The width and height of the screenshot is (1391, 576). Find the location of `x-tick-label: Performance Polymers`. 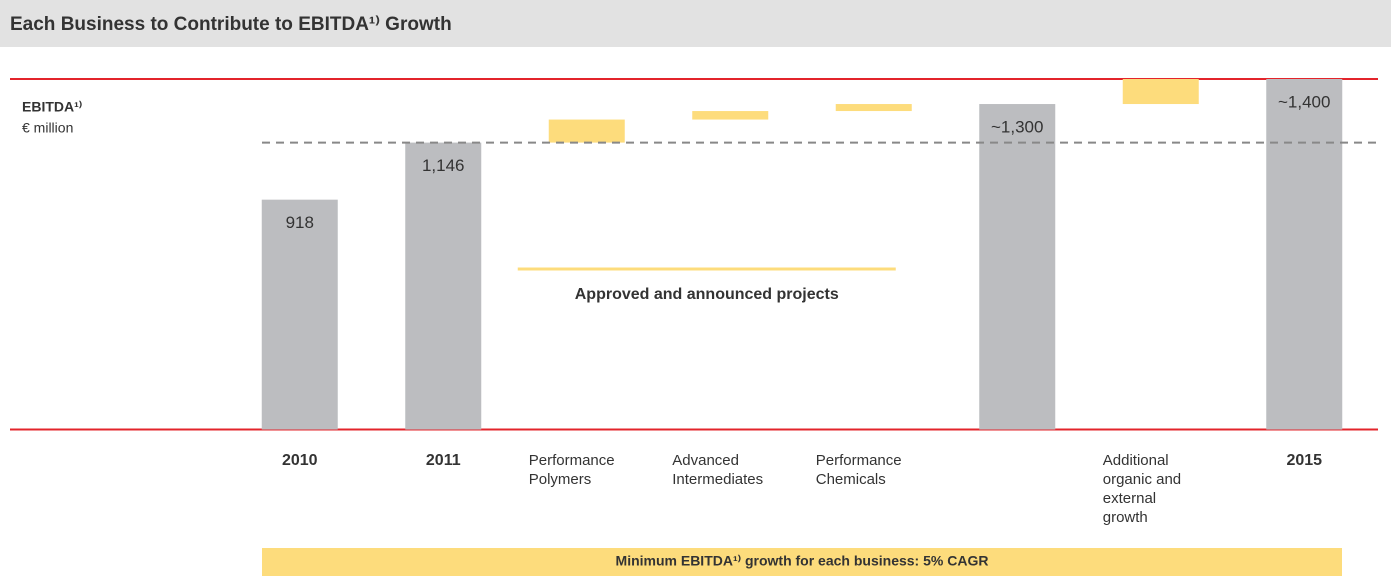

x-tick-label: Performance Polymers is located at coordinates (571, 470).